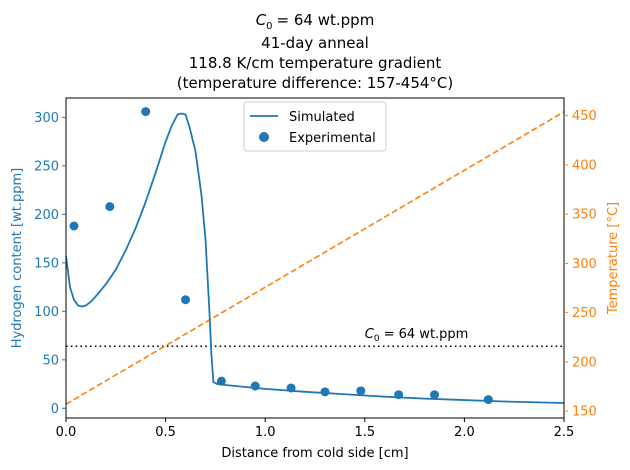  What do you see at coordinates (264, 137) in the screenshot?
I see `legend-experimental-swatch` at bounding box center [264, 137].